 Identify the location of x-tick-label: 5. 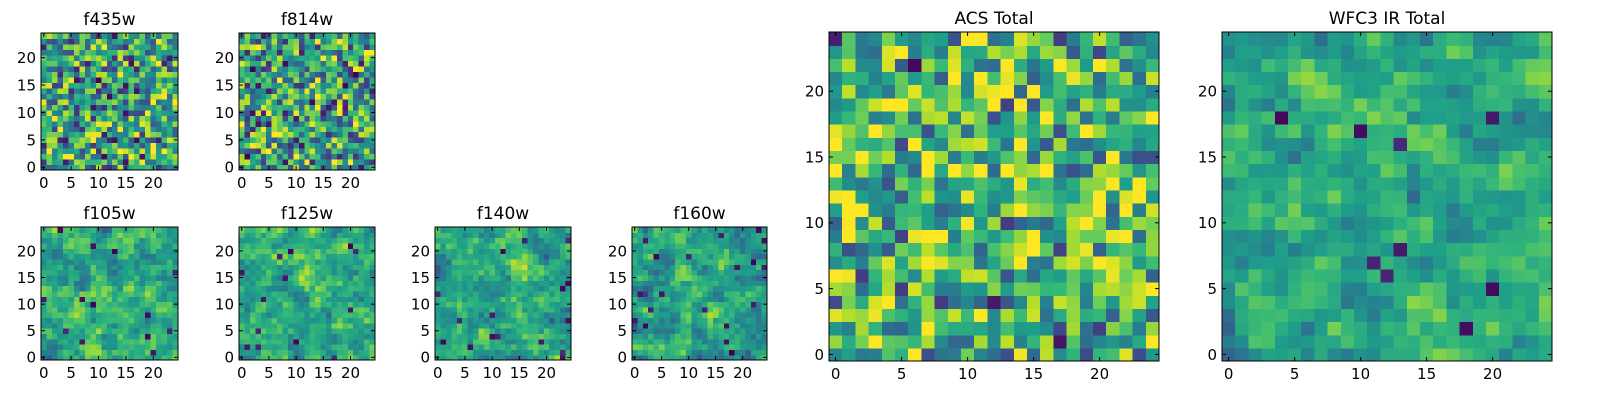
(465, 373).